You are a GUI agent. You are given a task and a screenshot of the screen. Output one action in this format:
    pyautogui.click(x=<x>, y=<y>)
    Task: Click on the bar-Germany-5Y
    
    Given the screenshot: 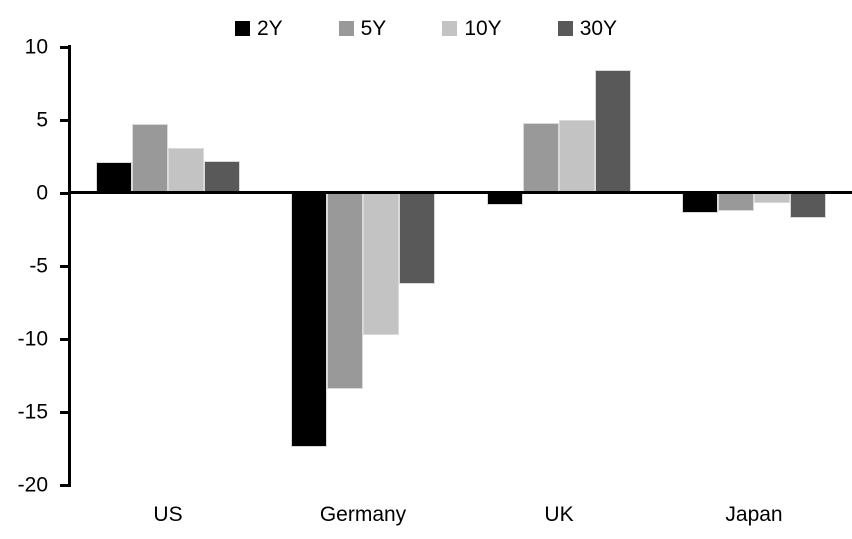 What is the action you would take?
    pyautogui.click(x=345, y=291)
    